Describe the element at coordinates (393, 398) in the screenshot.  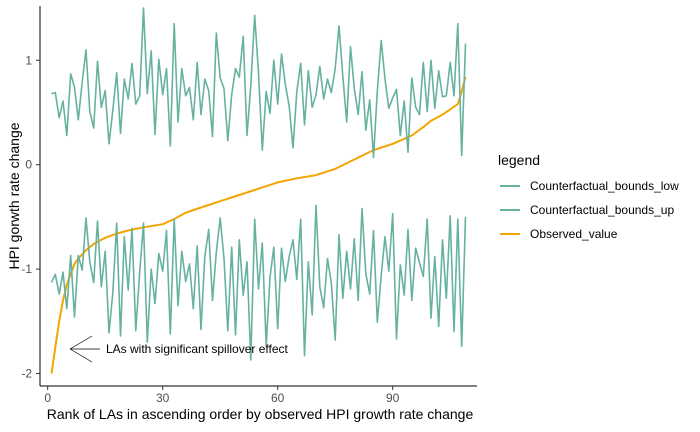
I see `x-tick-label: 90` at that location.